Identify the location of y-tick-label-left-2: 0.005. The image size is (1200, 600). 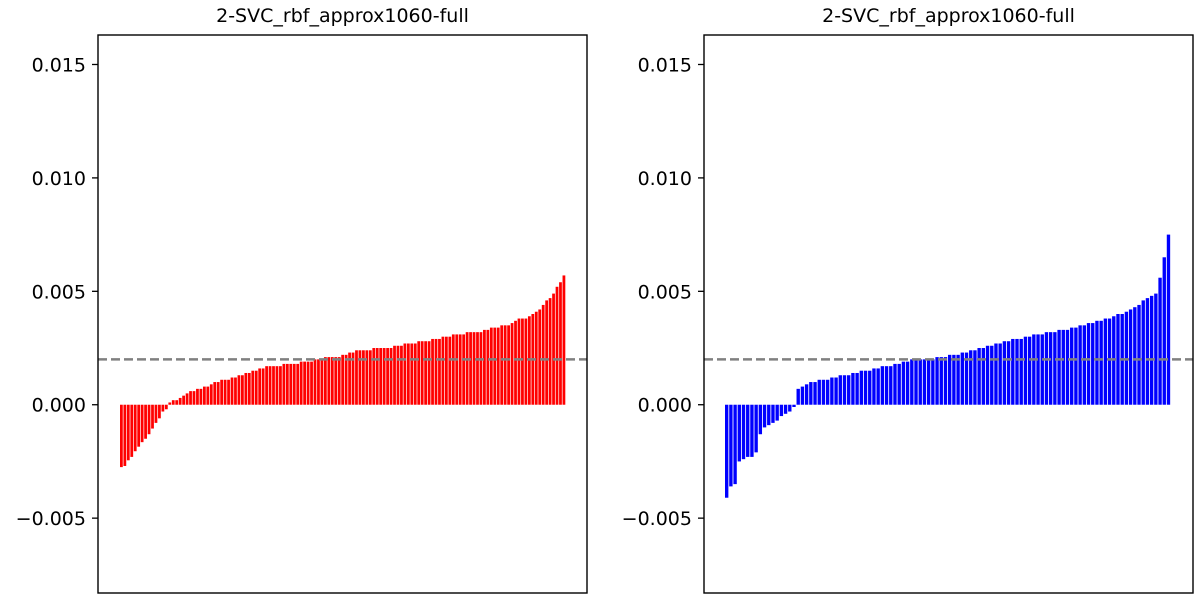
(59, 292).